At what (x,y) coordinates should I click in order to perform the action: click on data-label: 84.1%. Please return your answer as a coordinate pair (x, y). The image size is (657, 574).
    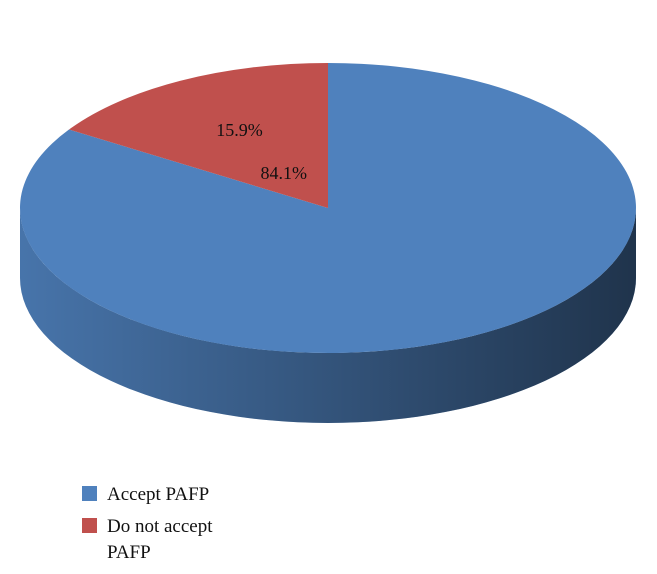
    Looking at the image, I should click on (283, 173).